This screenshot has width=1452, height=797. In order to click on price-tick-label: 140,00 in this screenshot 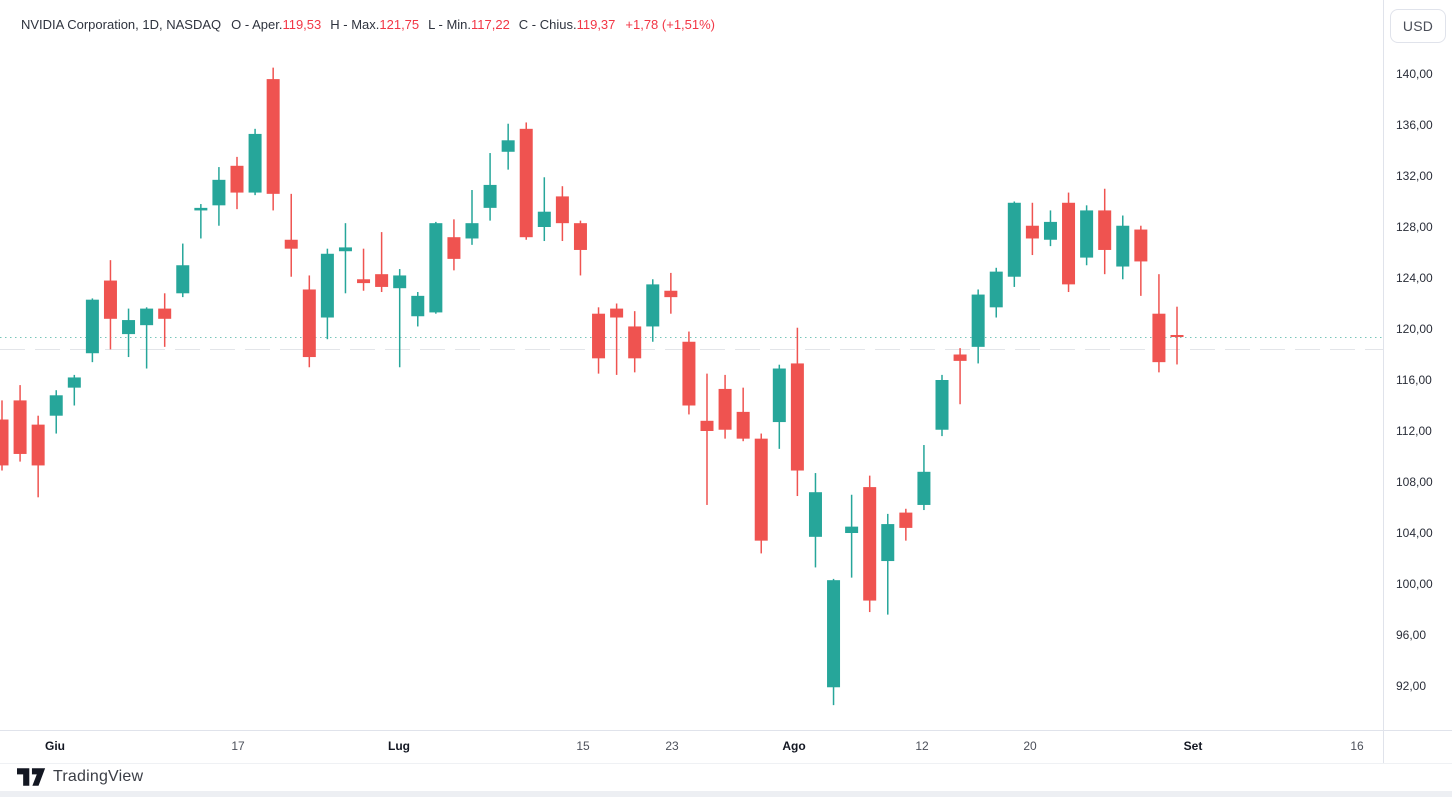, I will do `click(1414, 74)`.